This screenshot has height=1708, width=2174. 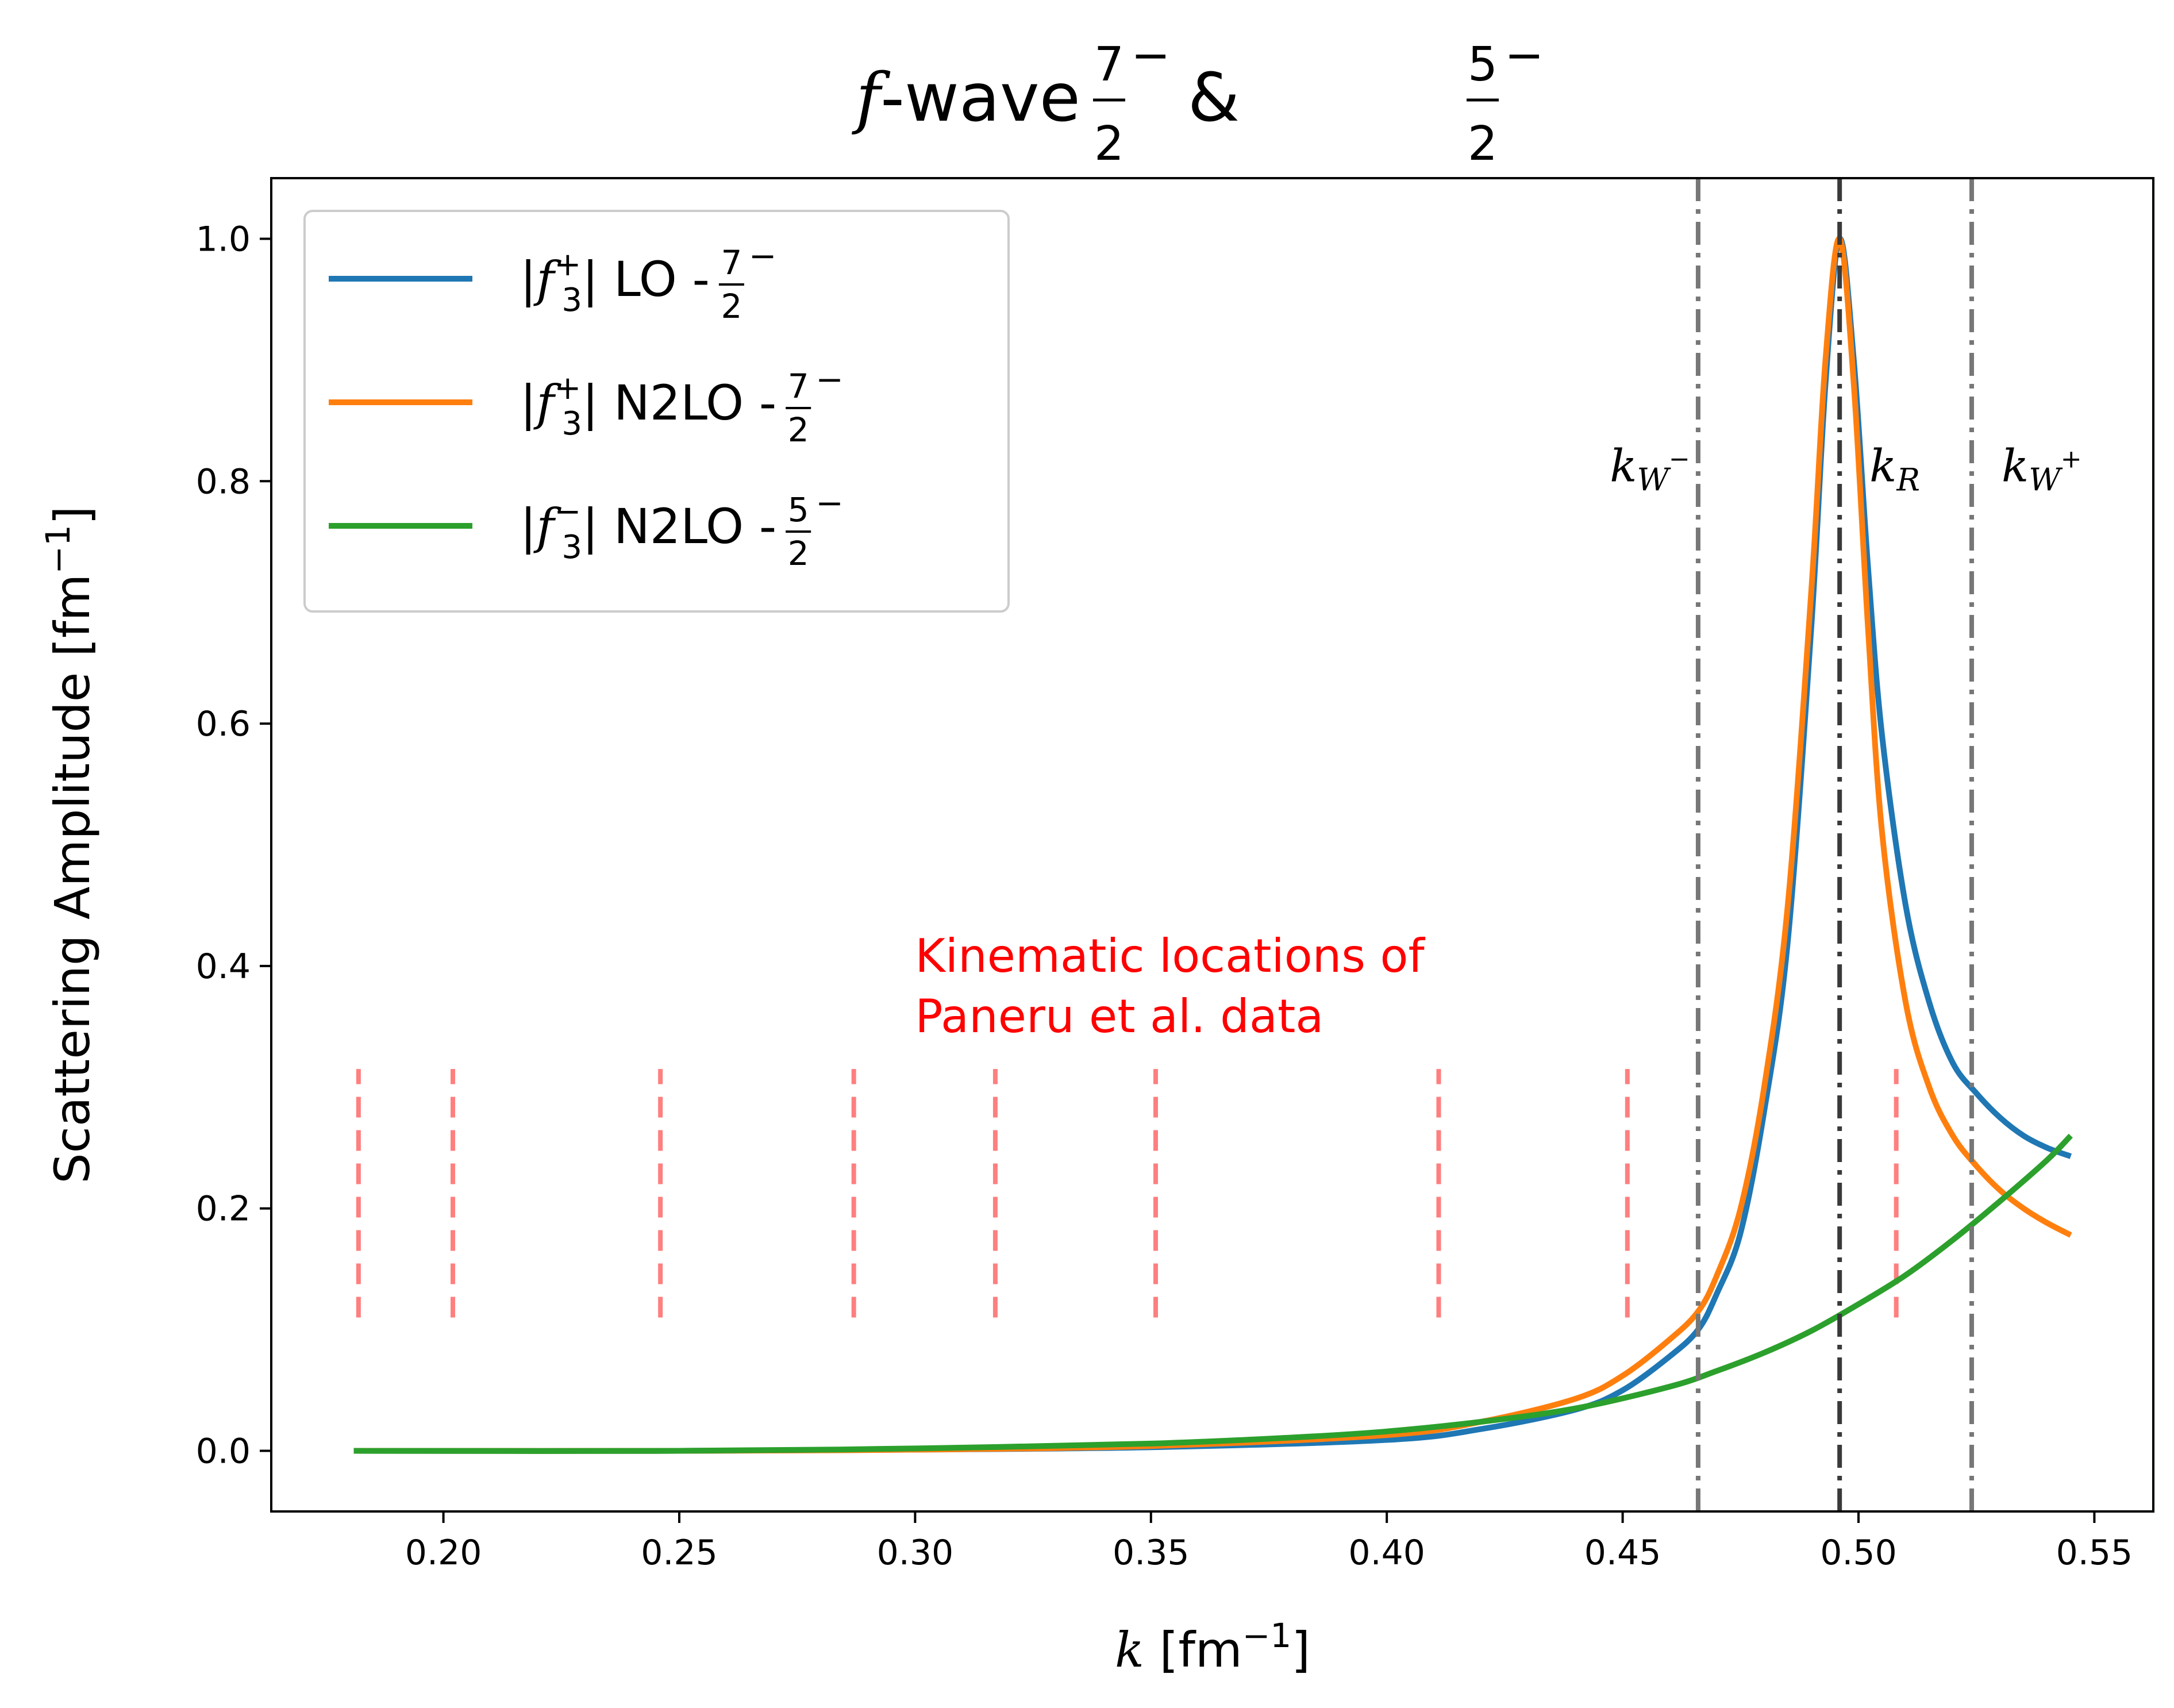 I want to click on annotation-line-2: Paneru et al. data, so click(x=1119, y=1016).